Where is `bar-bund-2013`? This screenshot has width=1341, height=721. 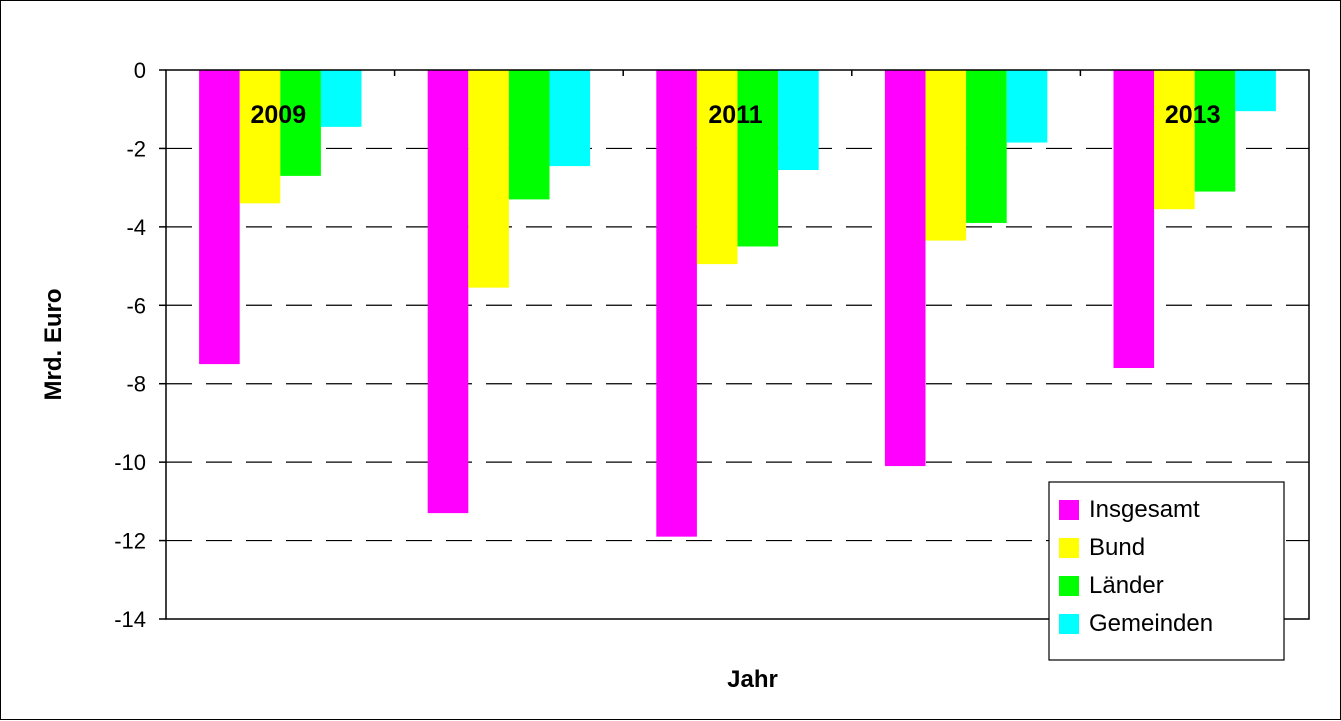 bar-bund-2013 is located at coordinates (1174, 140).